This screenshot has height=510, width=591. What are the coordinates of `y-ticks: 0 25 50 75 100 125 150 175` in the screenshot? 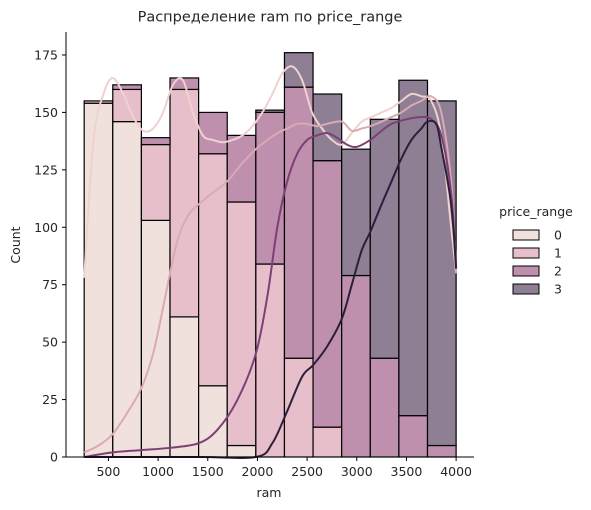 It's located at (50, 256).